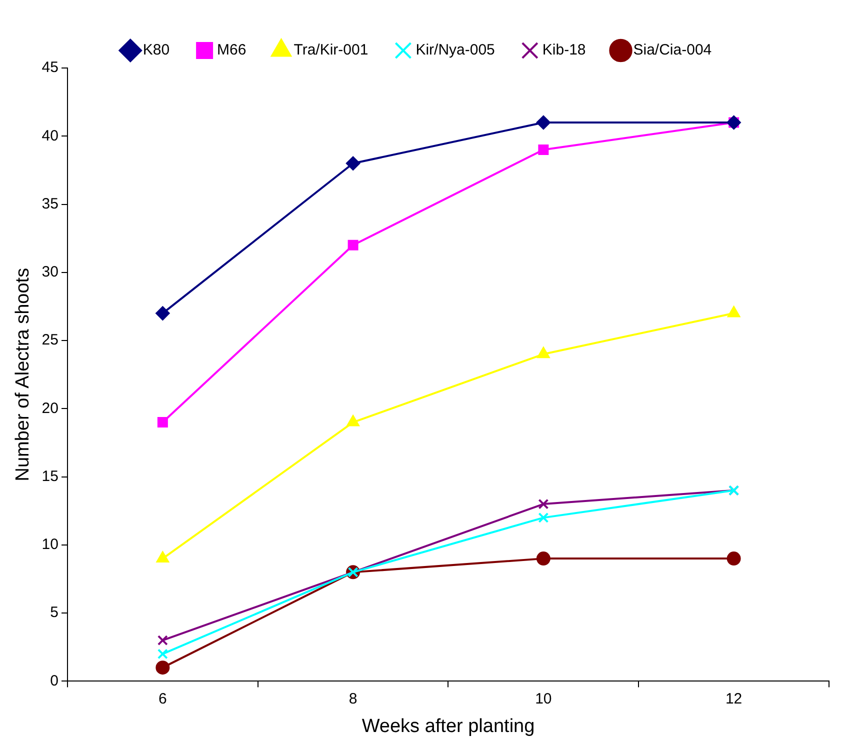 The height and width of the screenshot is (750, 857). What do you see at coordinates (448, 726) in the screenshot?
I see `x-axis-title: Weeks after planting` at bounding box center [448, 726].